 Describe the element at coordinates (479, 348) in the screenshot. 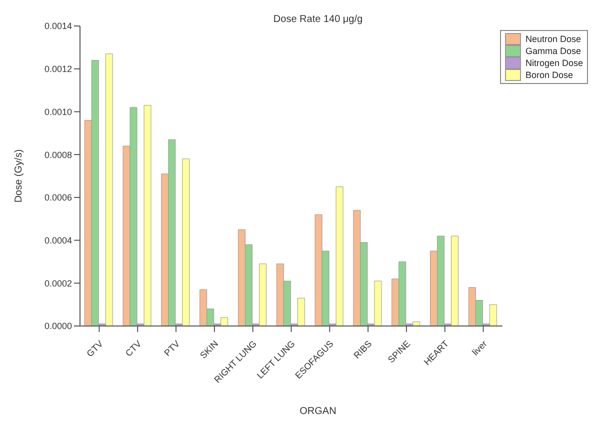

I see `x-tick-label: liver` at that location.